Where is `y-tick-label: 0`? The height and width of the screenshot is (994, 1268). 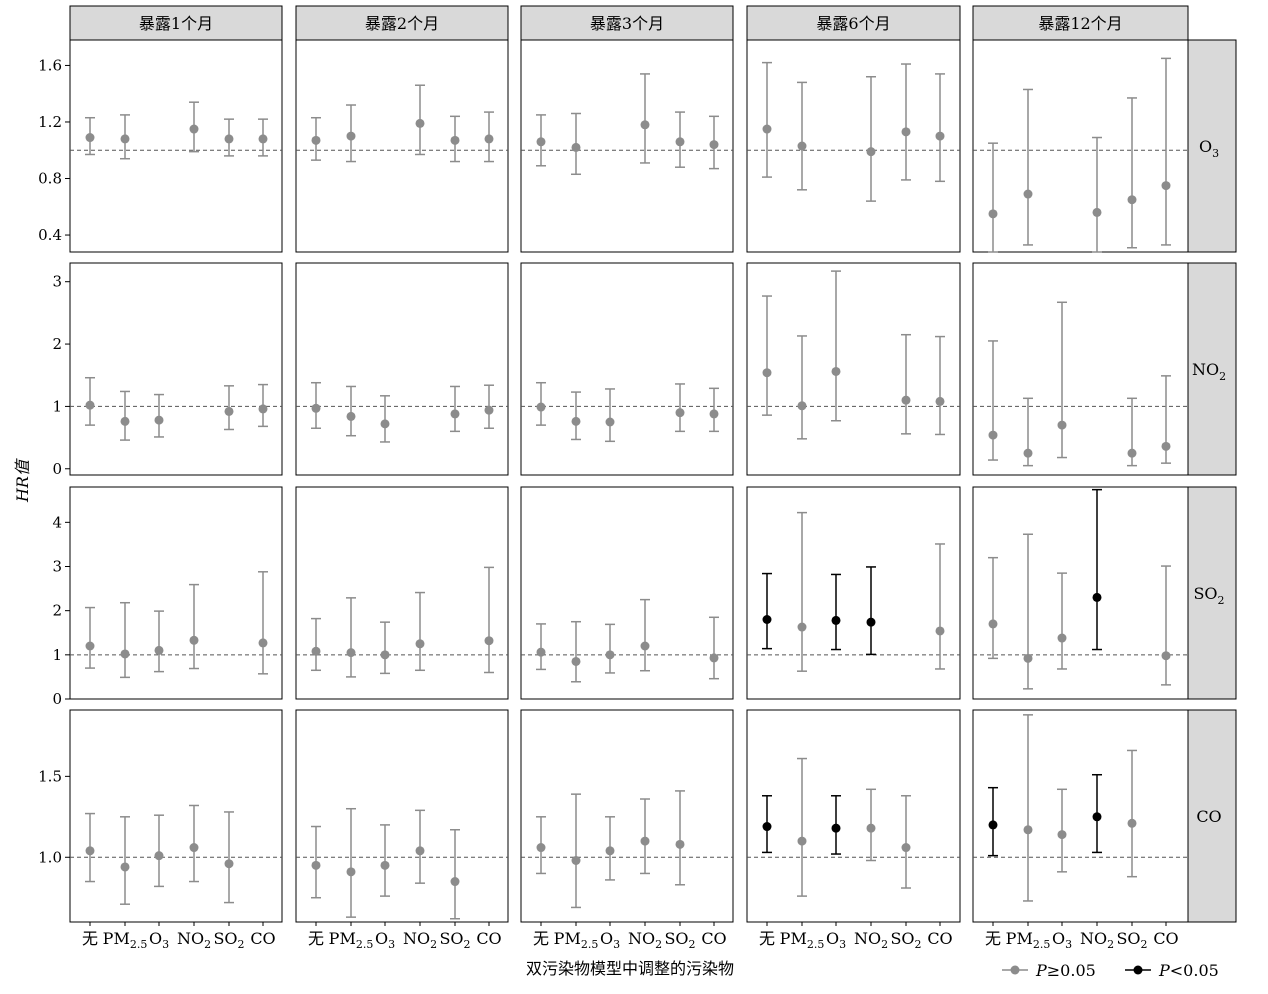 y-tick-label: 0 is located at coordinates (57, 699).